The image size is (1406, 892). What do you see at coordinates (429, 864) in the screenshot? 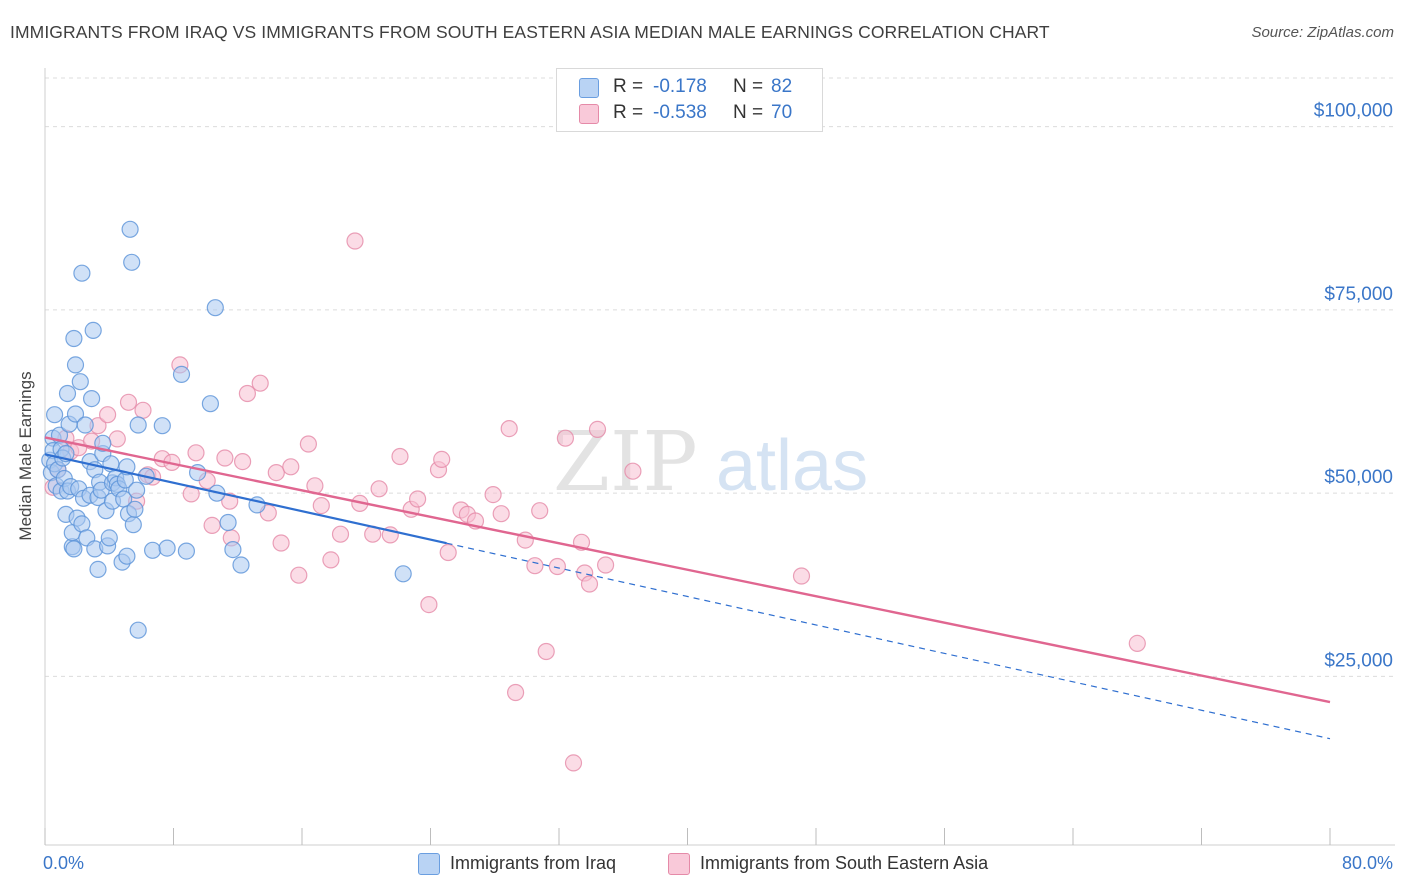
I see `iraq-legend-swatch` at bounding box center [429, 864].